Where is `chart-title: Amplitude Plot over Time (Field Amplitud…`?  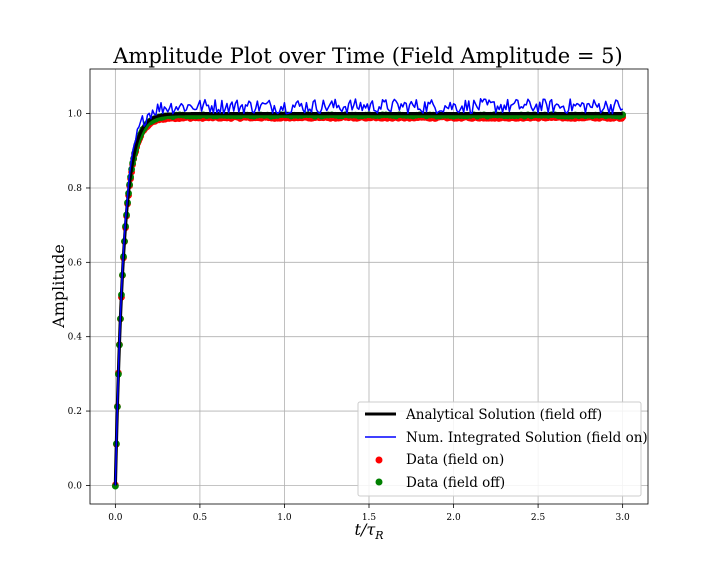
chart-title: Amplitude Plot over Time (Field Amplitud… is located at coordinates (367, 56).